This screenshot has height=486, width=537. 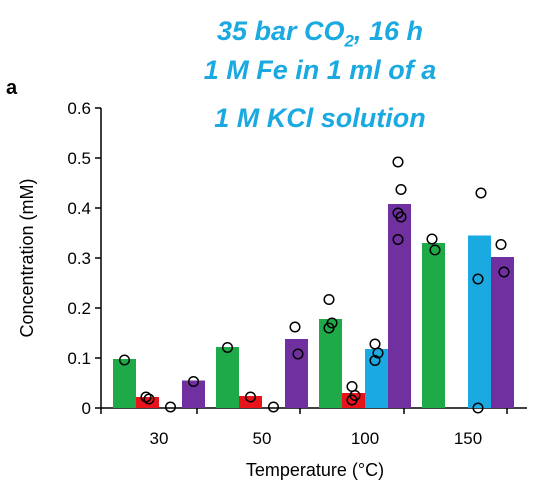 What do you see at coordinates (79, 208) in the screenshot?
I see `y-tick-label: 0.4` at bounding box center [79, 208].